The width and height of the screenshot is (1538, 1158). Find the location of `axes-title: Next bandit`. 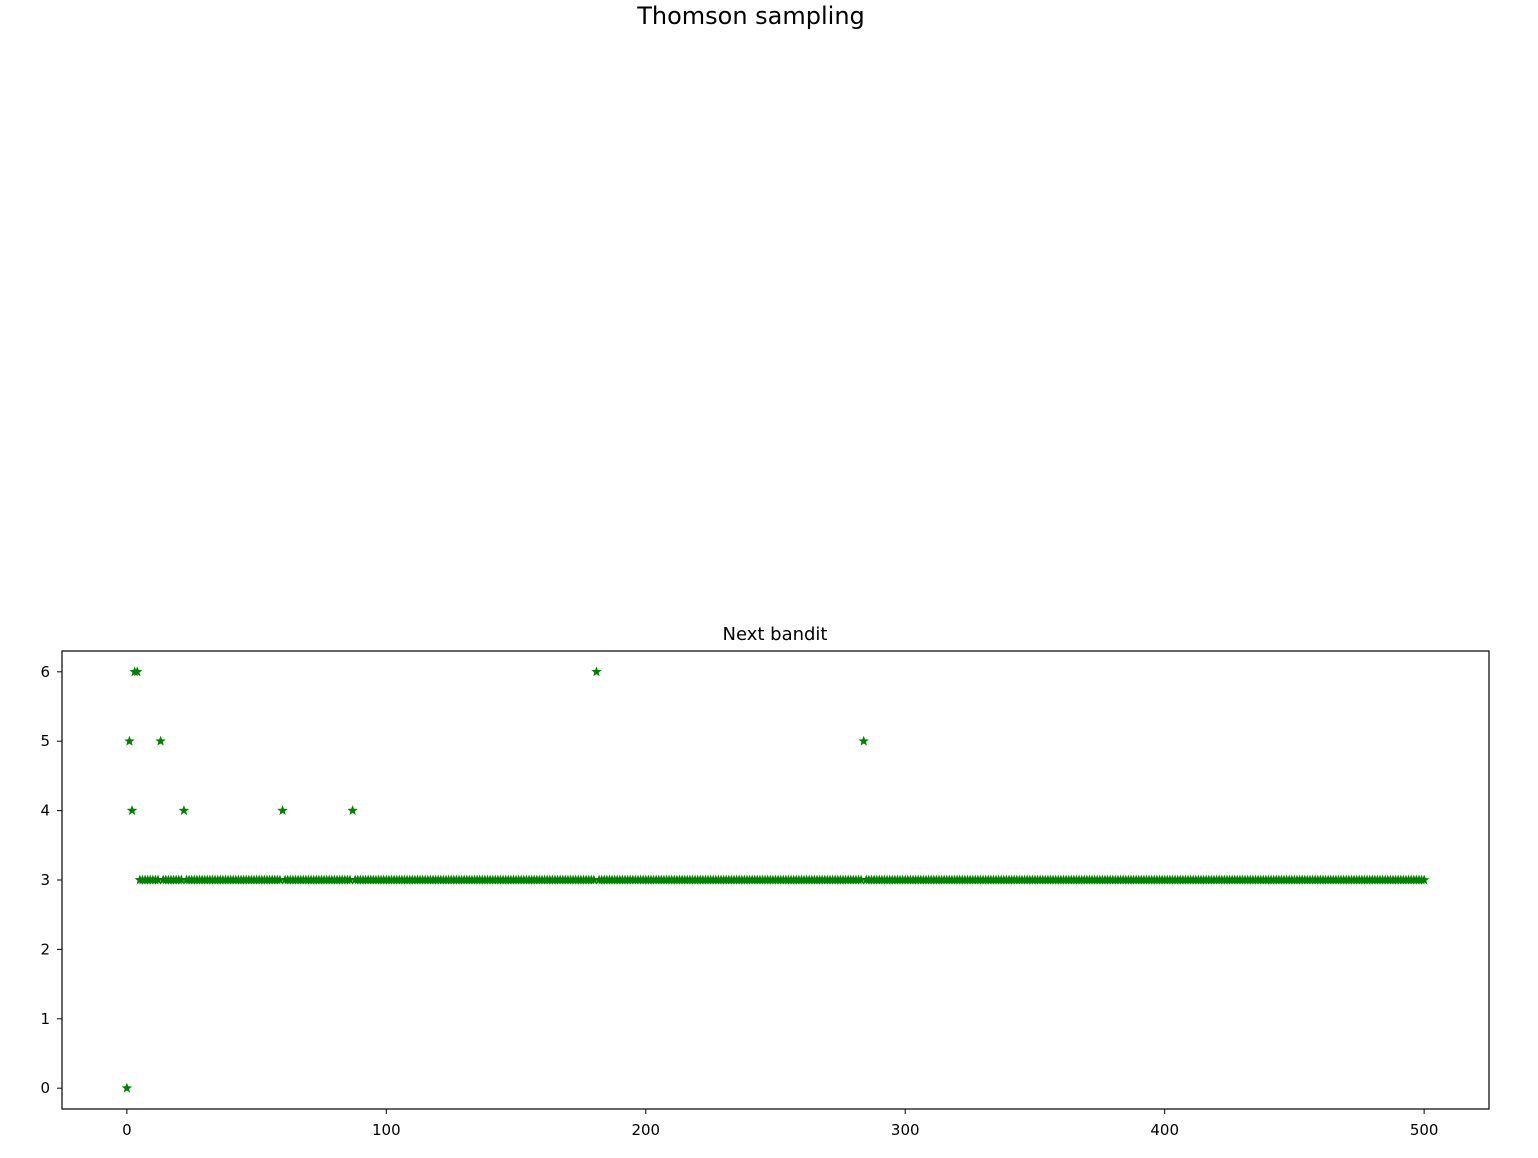

axes-title: Next bandit is located at coordinates (774, 634).